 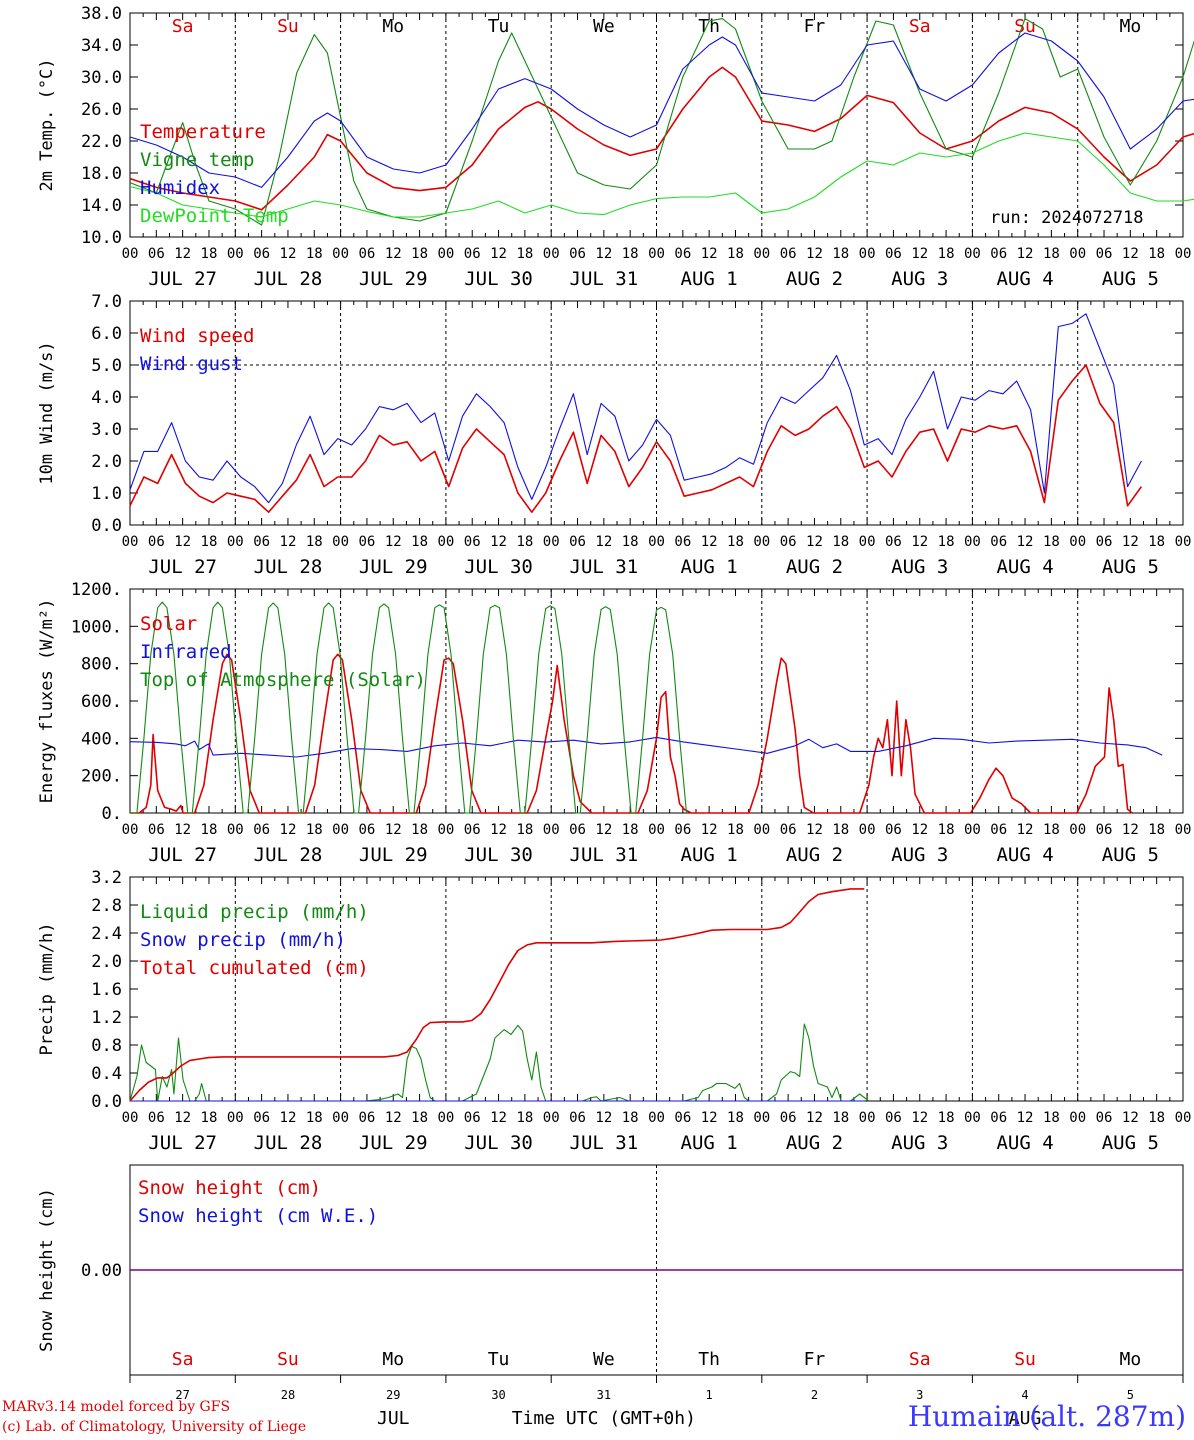 I want to click on legend-entry: Vigne temp, so click(x=197, y=160).